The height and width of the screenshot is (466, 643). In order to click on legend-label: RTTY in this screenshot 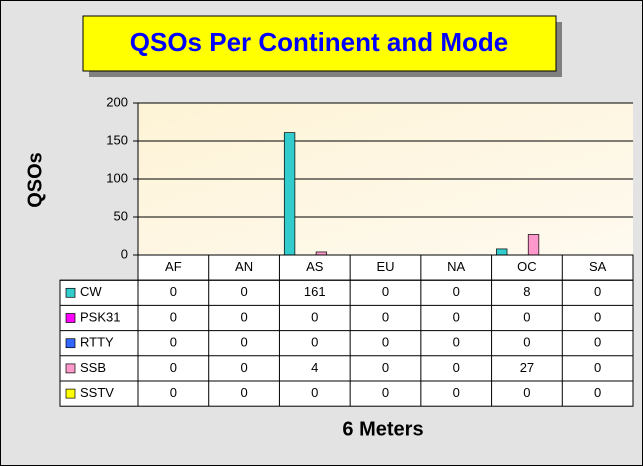, I will do `click(97, 342)`.